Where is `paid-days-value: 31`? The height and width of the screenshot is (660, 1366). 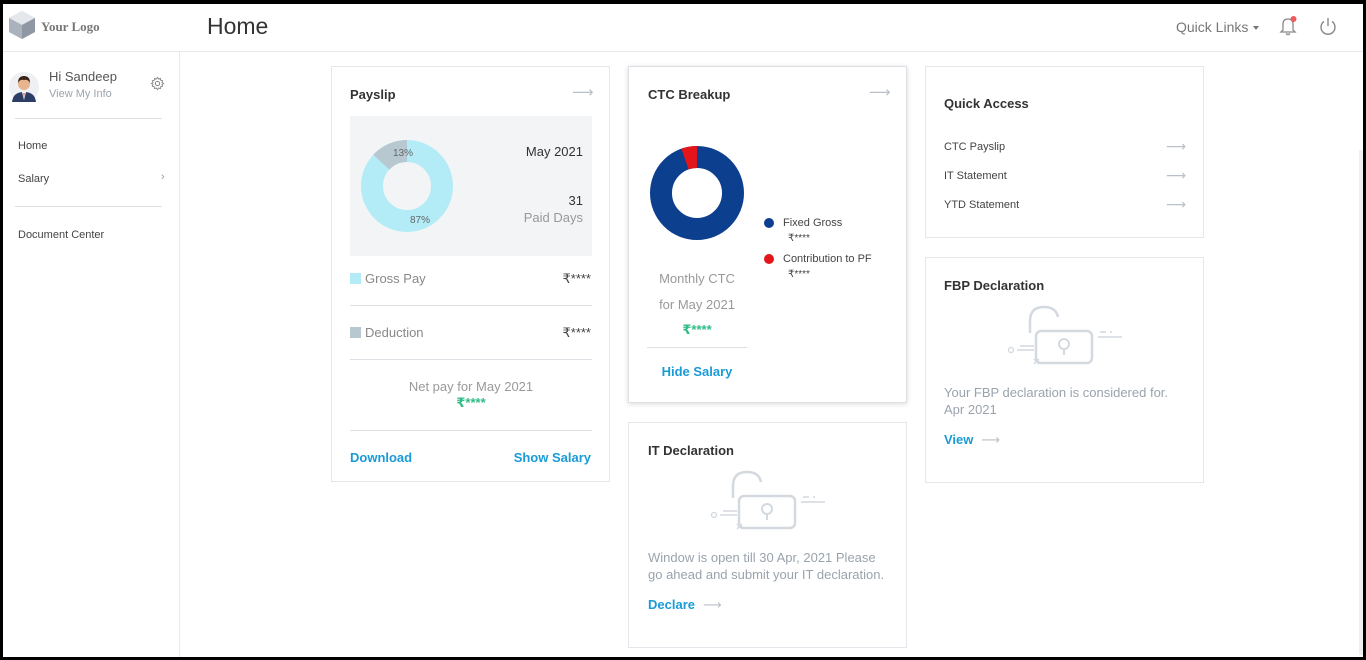 paid-days-value: 31 is located at coordinates (575, 200).